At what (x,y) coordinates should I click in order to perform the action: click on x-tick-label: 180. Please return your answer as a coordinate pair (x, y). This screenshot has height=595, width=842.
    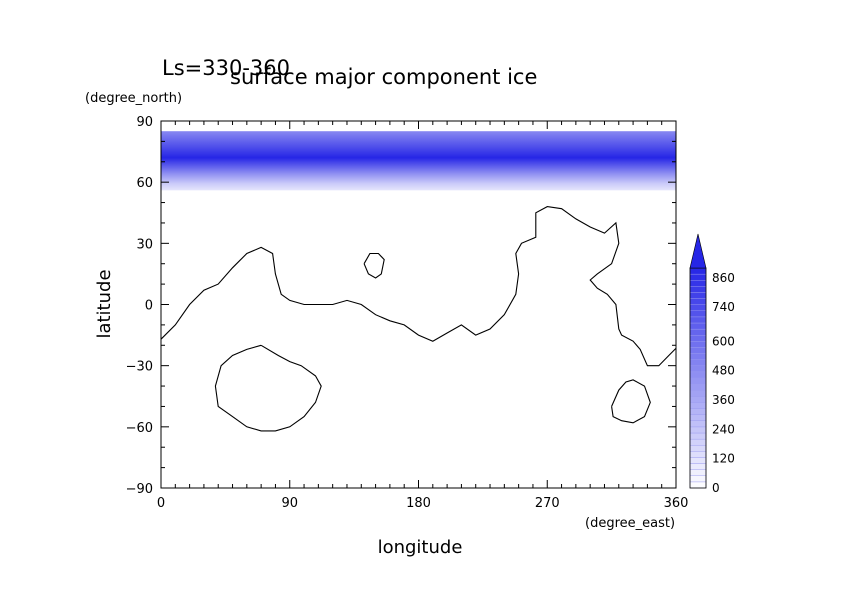
    Looking at the image, I should click on (418, 503).